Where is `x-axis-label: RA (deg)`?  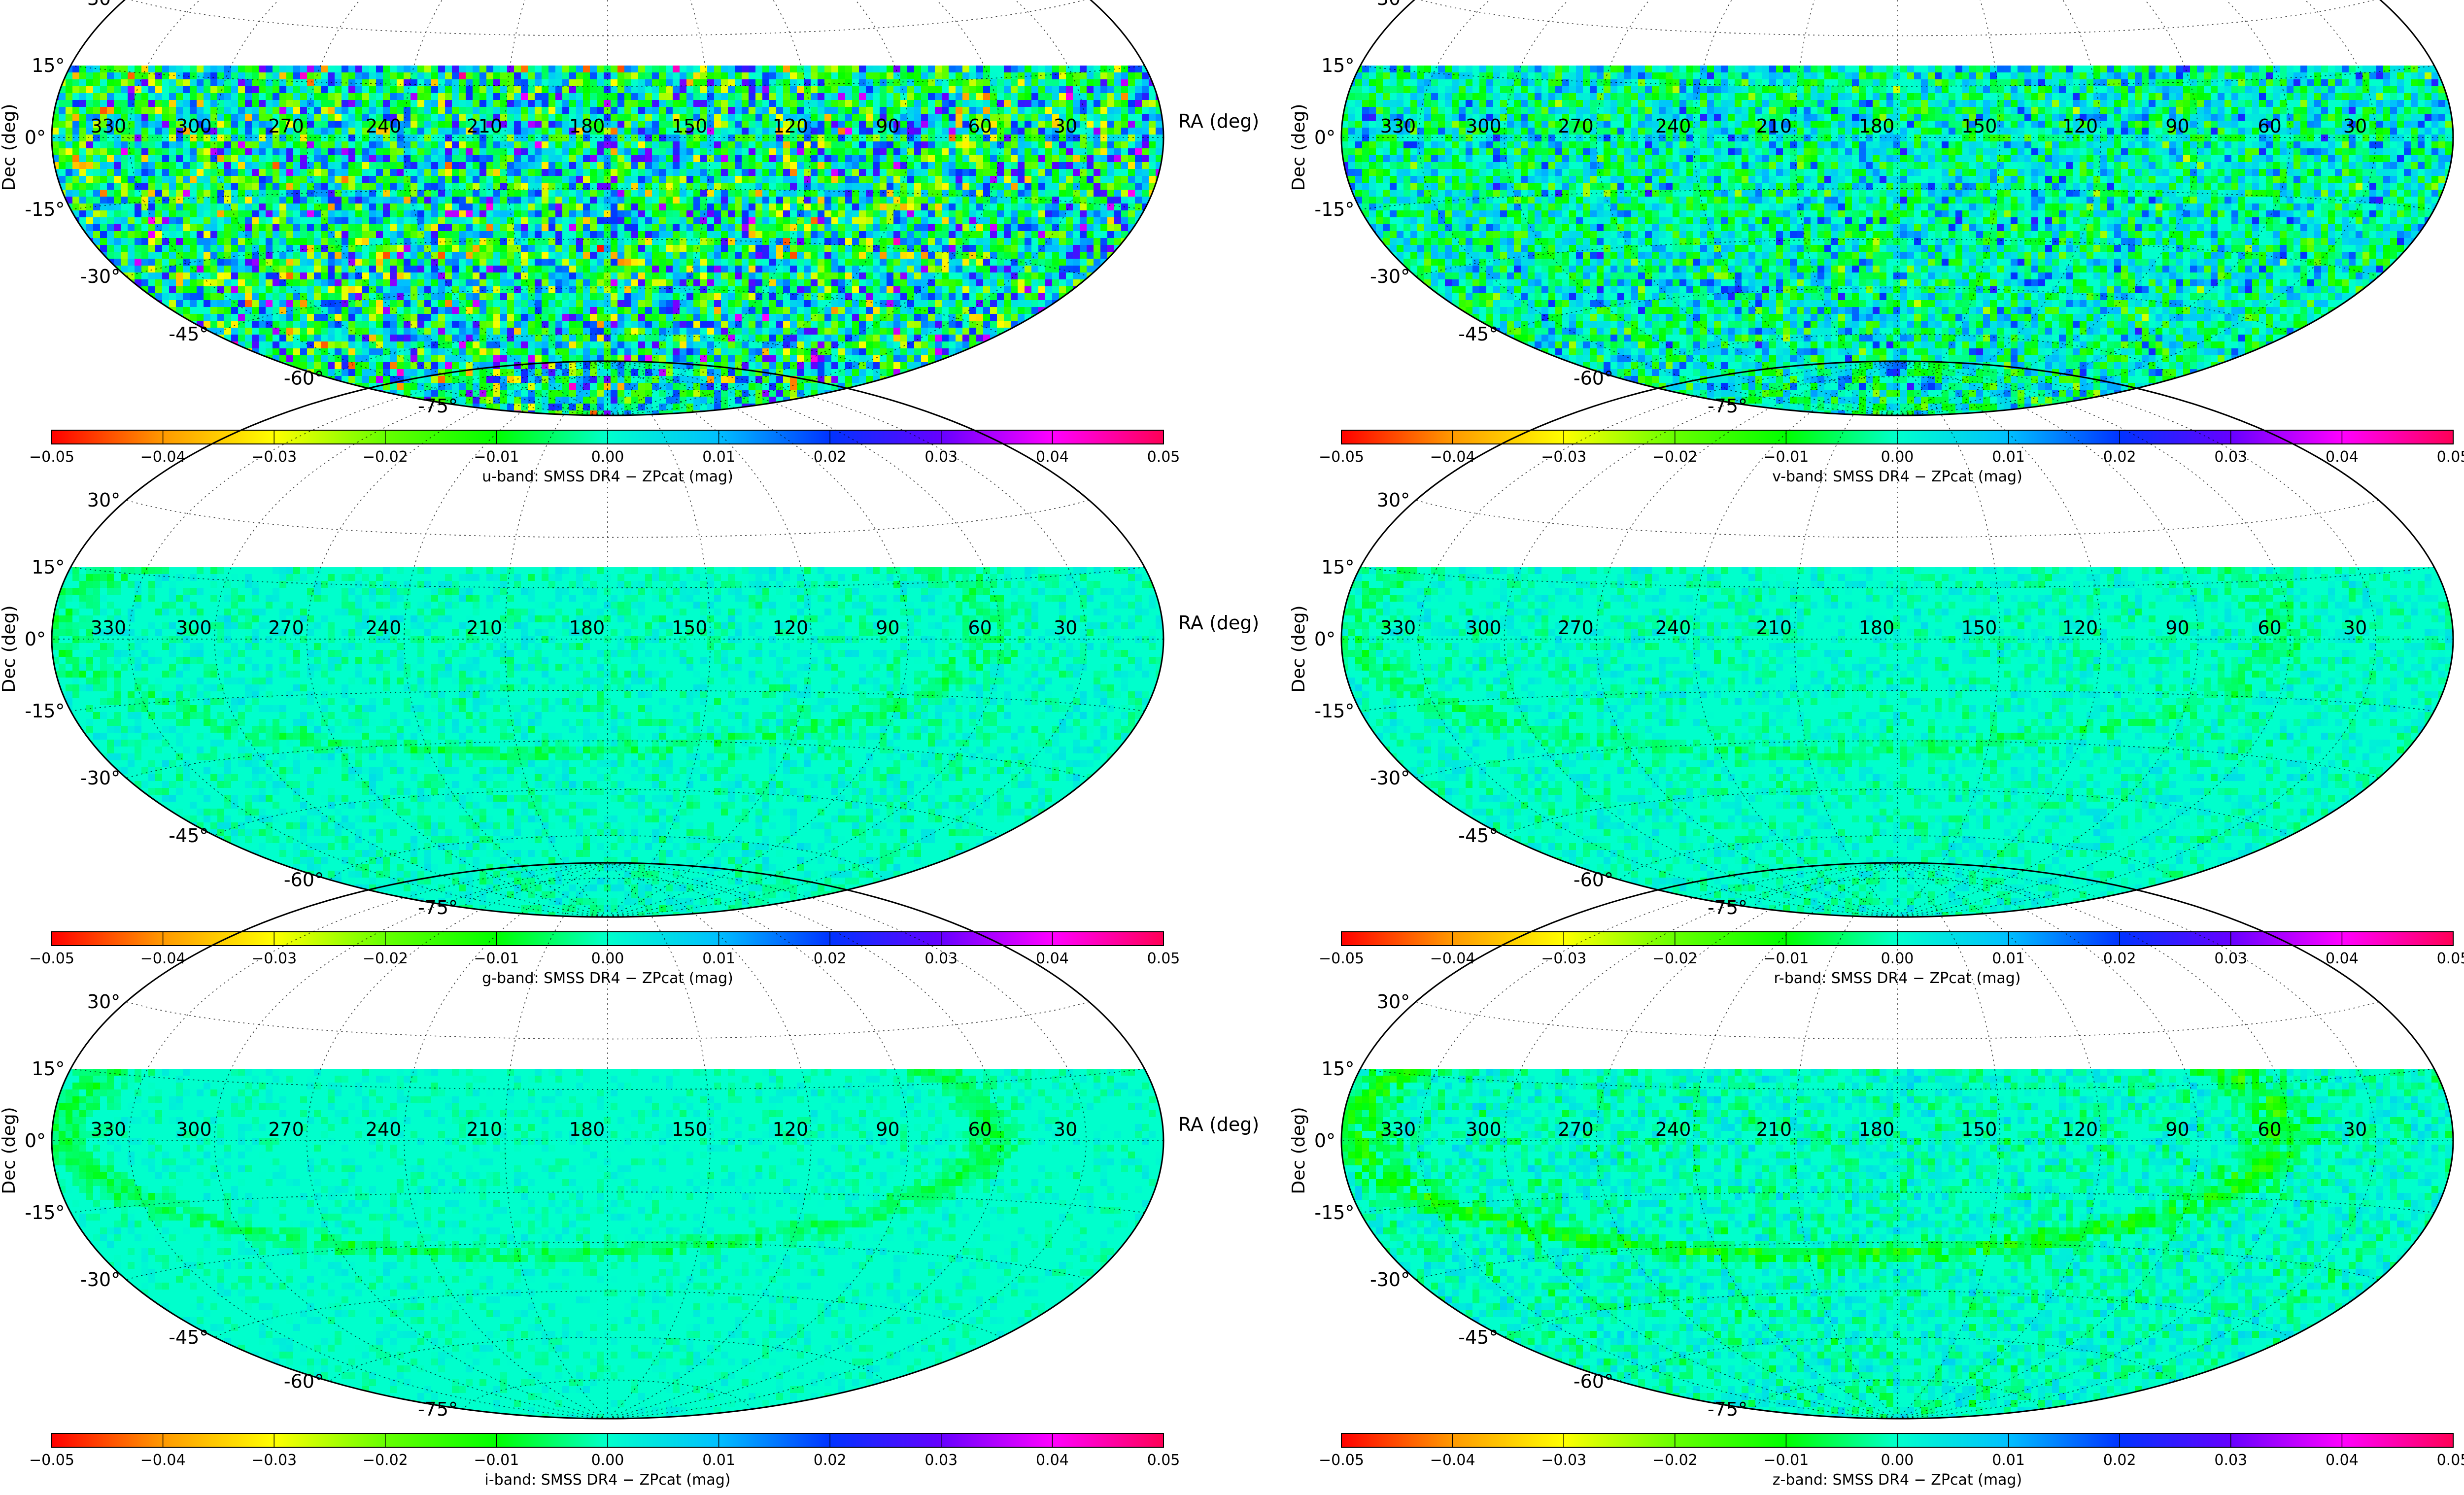
x-axis-label: RA (deg) is located at coordinates (1218, 1124).